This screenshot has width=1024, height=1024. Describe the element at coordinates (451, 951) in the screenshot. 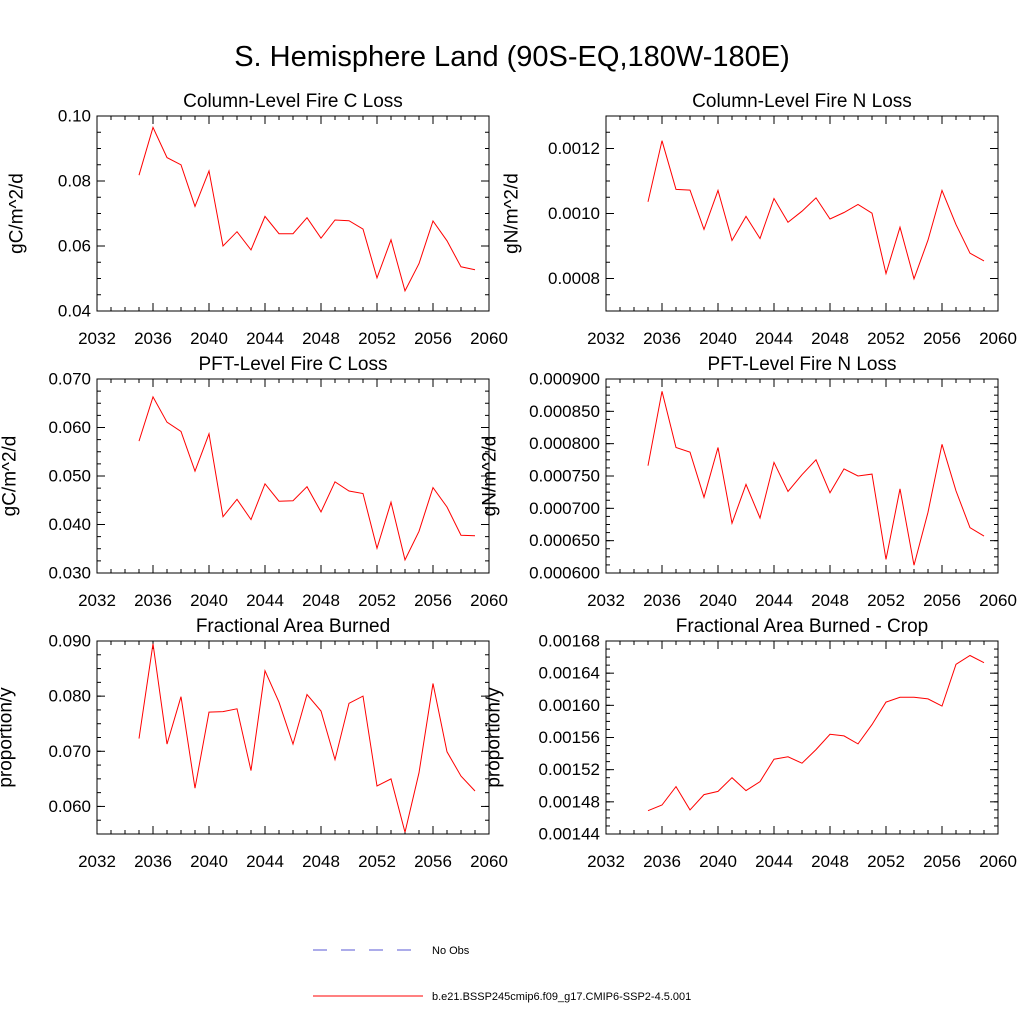

I see `legend-label-no-obs: No Obs` at that location.